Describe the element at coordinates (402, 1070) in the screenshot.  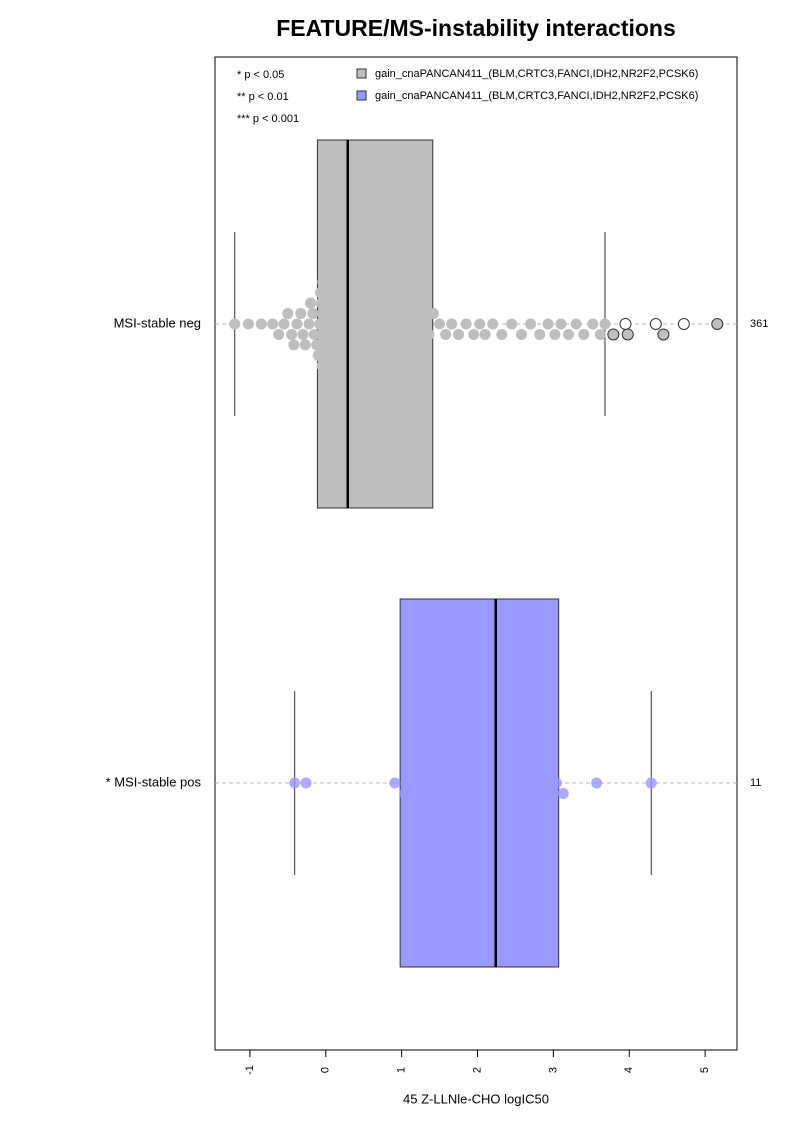
I see `x-tick-label: 1` at that location.